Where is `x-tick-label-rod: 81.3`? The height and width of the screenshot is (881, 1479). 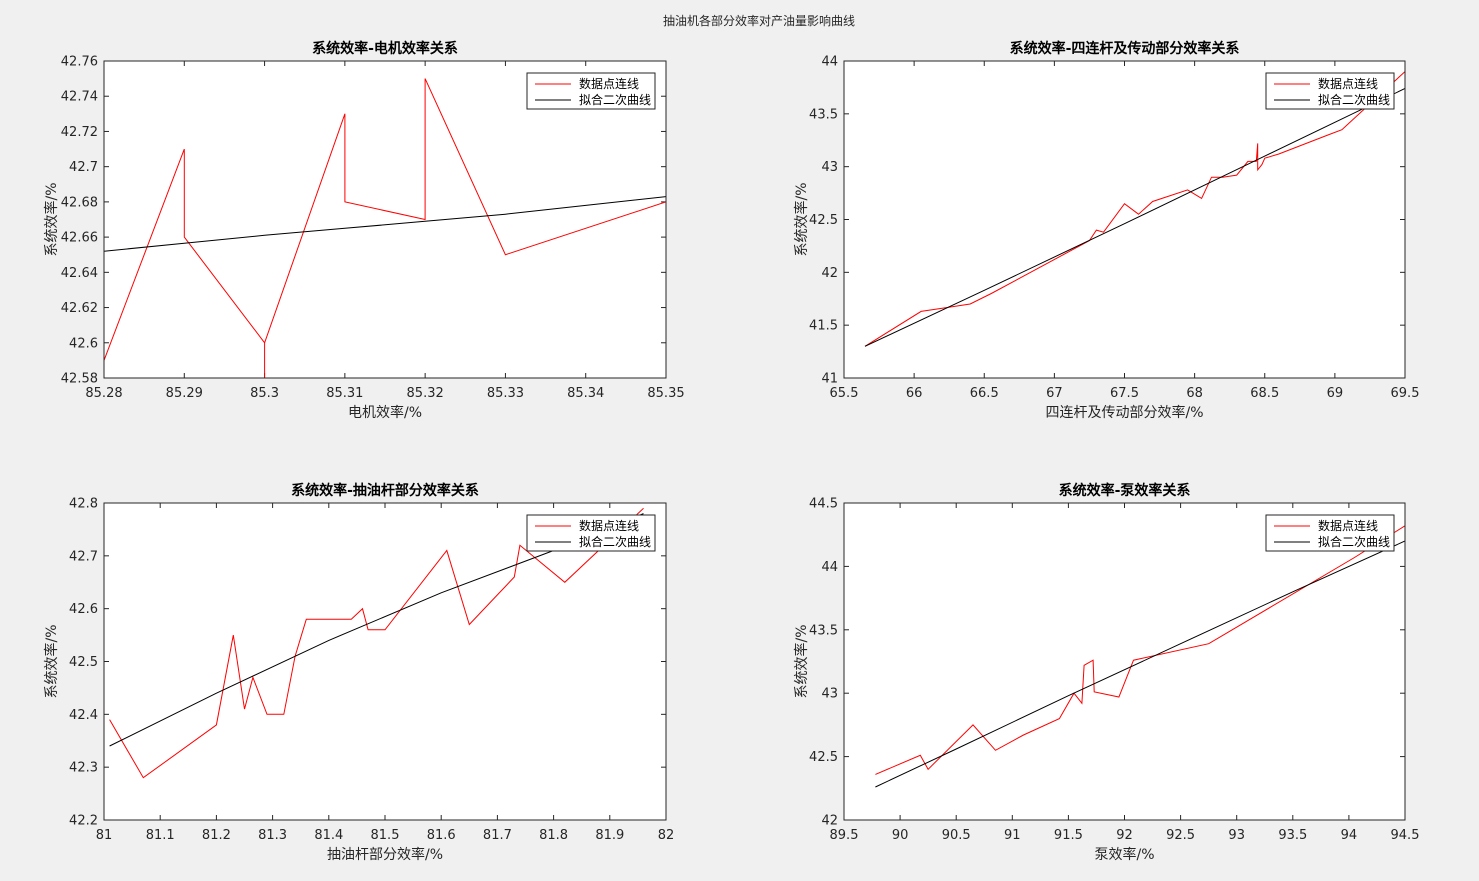 x-tick-label-rod: 81.3 is located at coordinates (272, 835).